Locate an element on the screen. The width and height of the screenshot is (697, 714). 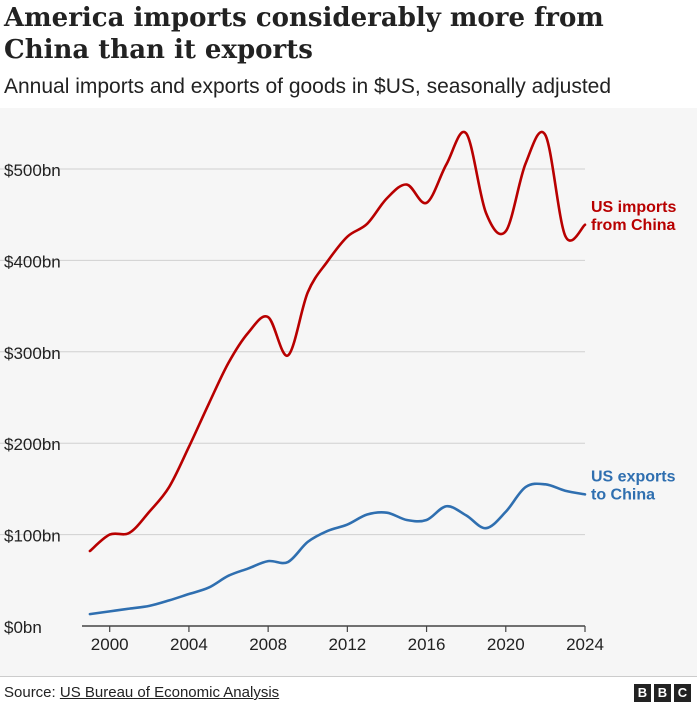
exports-line is located at coordinates (337, 549).